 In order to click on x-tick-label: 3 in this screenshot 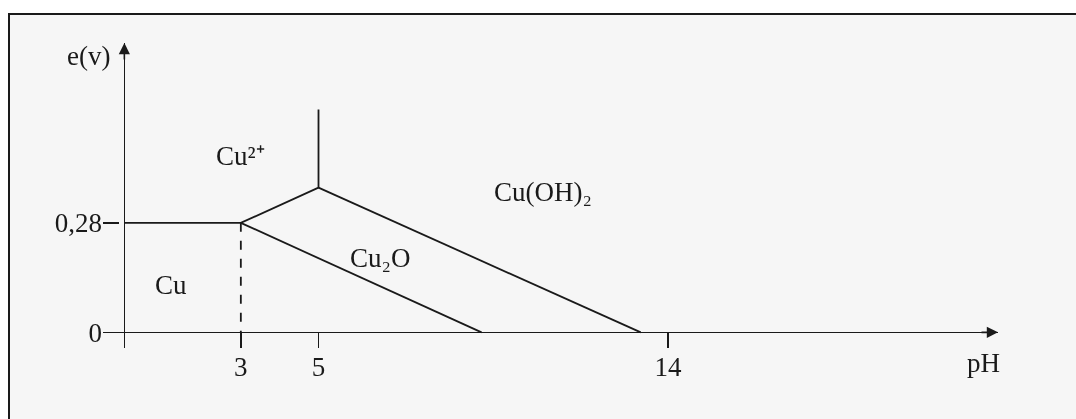, I will do `click(241, 367)`.